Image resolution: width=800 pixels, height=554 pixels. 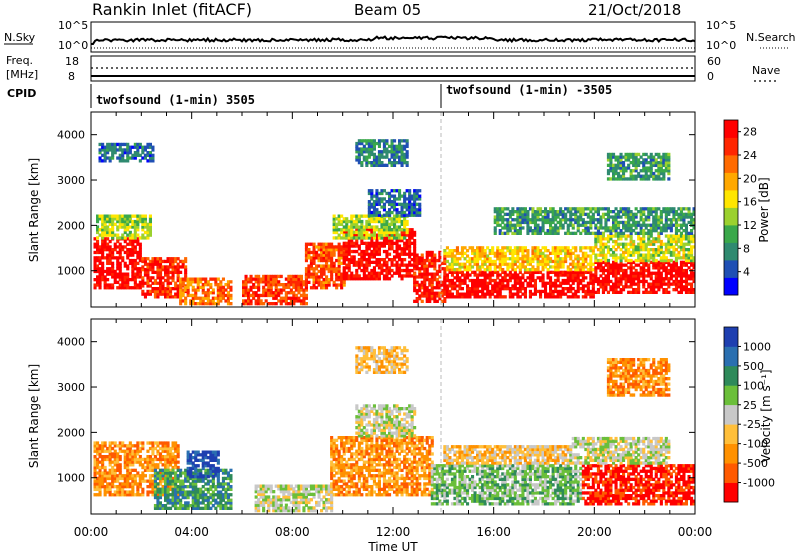 I want to click on colorbar-swatch, so click(x=731, y=164).